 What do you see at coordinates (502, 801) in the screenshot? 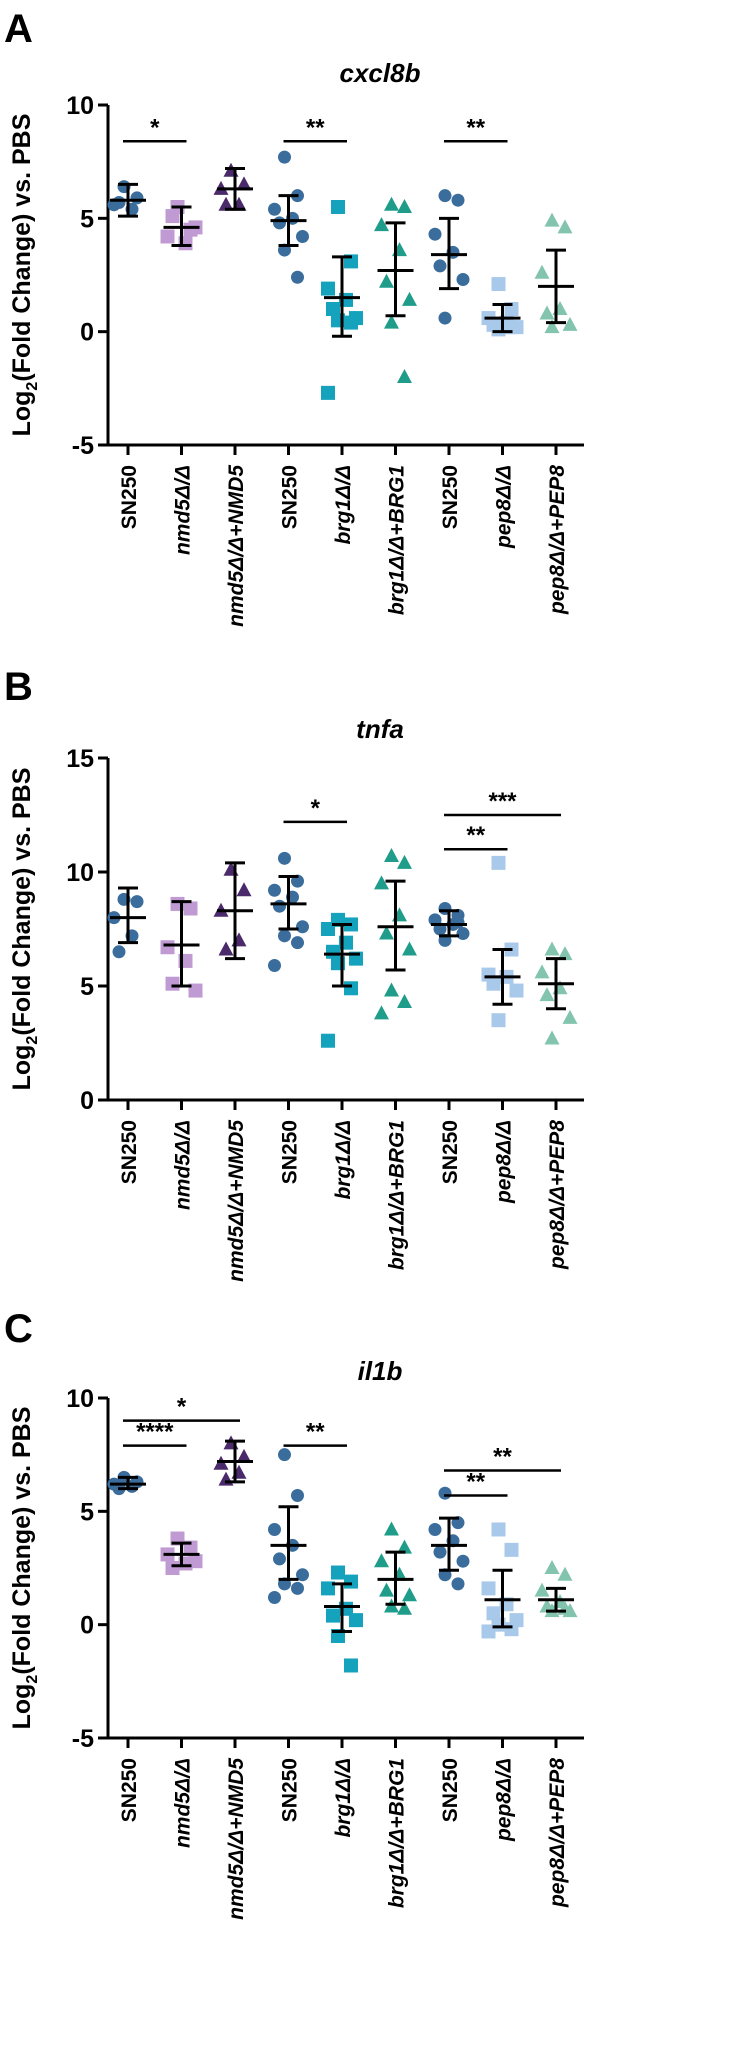
I see `significance-label: ***` at bounding box center [502, 801].